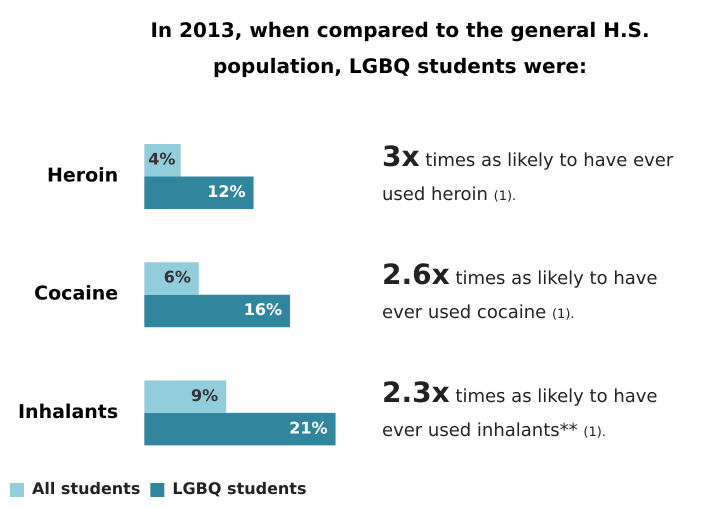 The image size is (703, 508). What do you see at coordinates (308, 428) in the screenshot?
I see `data-label: 21%` at bounding box center [308, 428].